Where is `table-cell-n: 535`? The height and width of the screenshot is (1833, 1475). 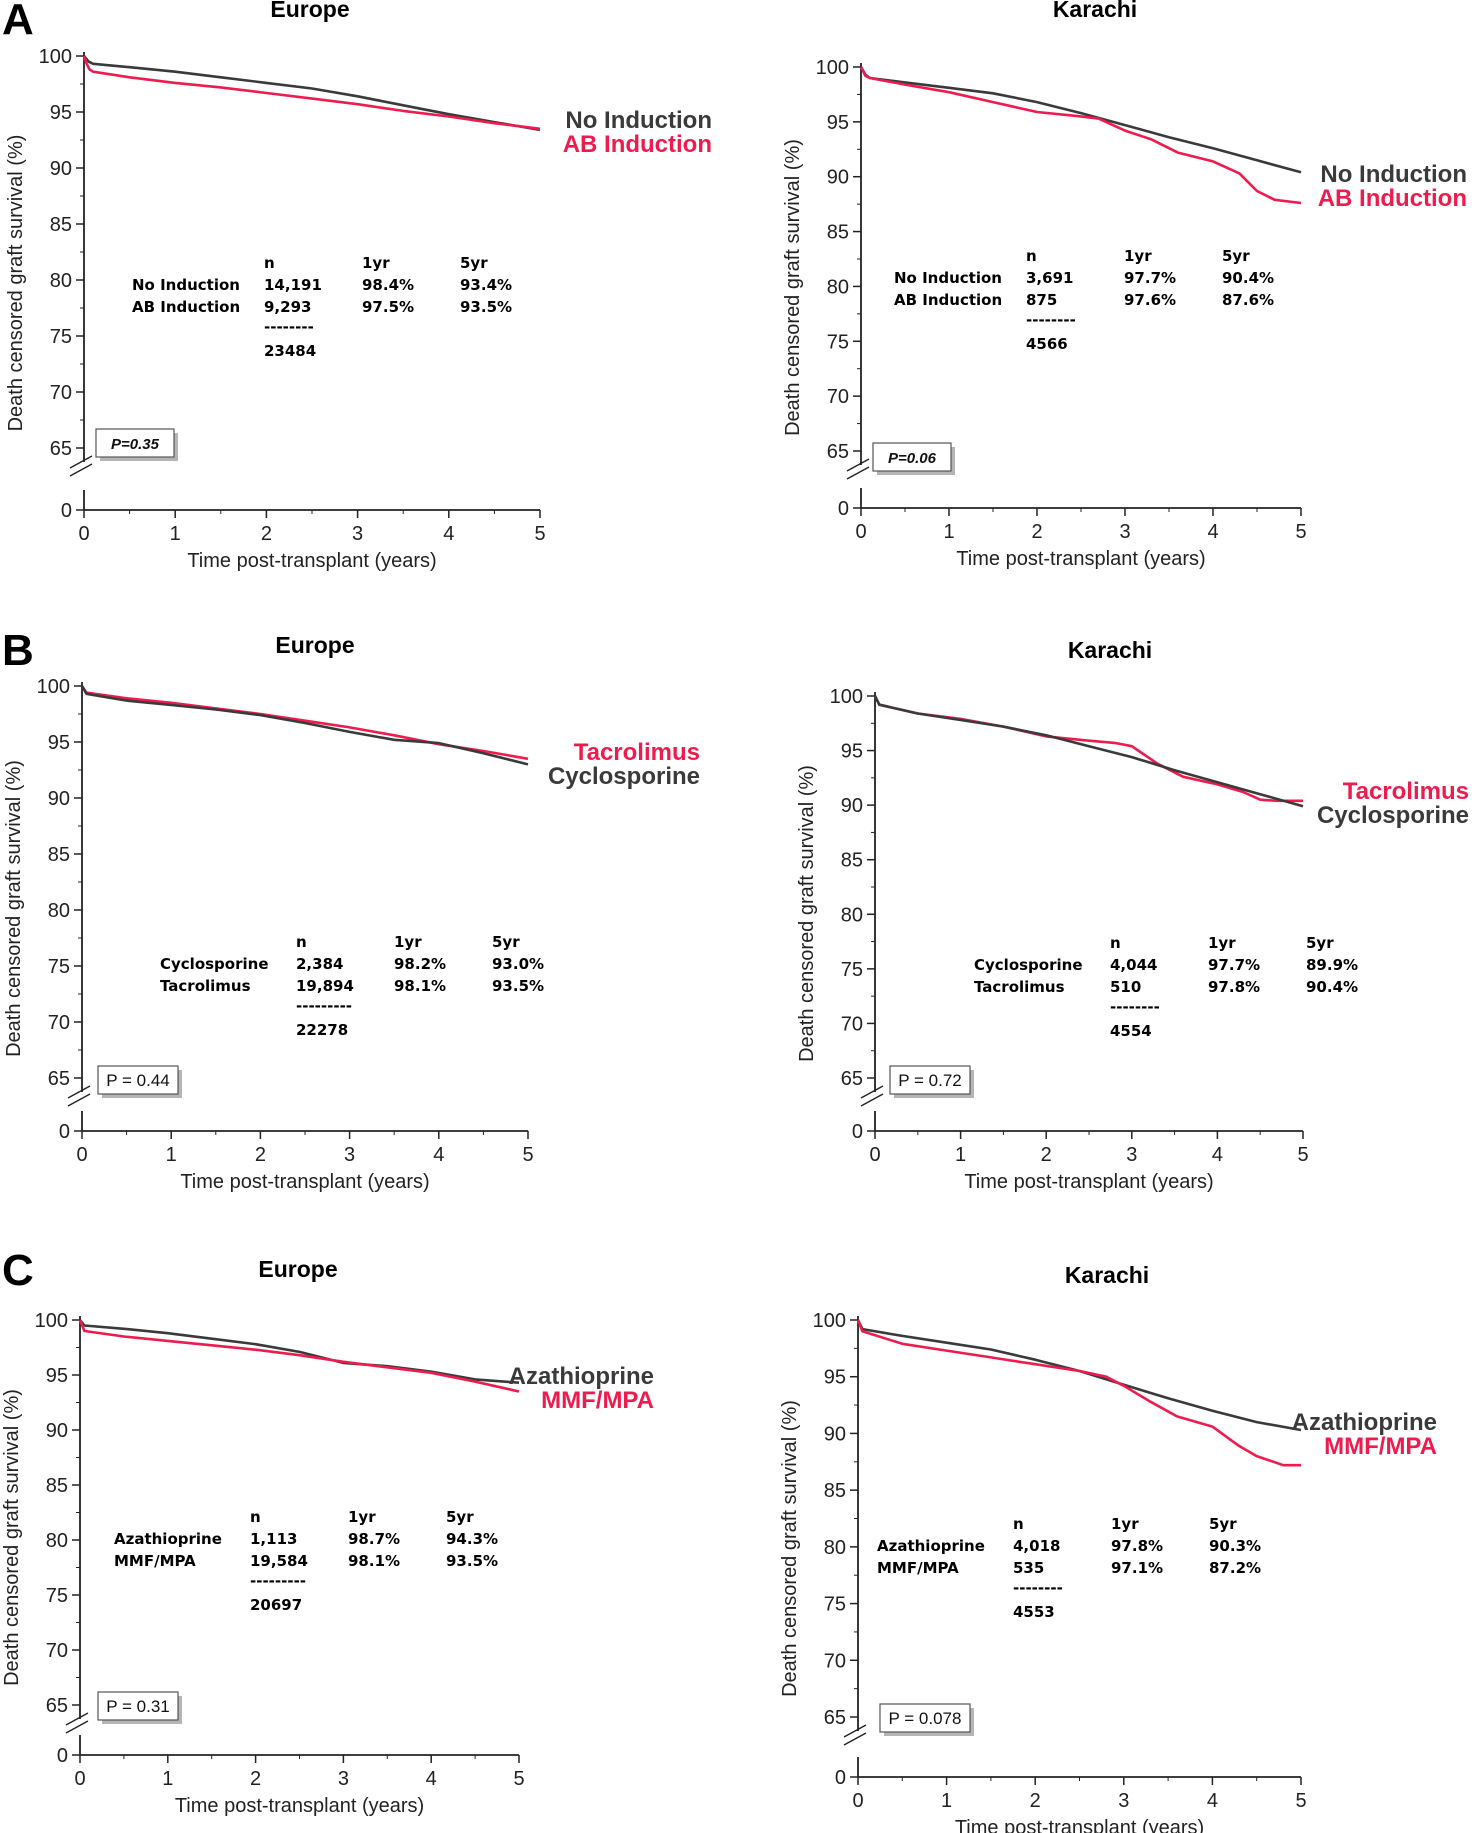 table-cell-n: 535 is located at coordinates (1028, 1568).